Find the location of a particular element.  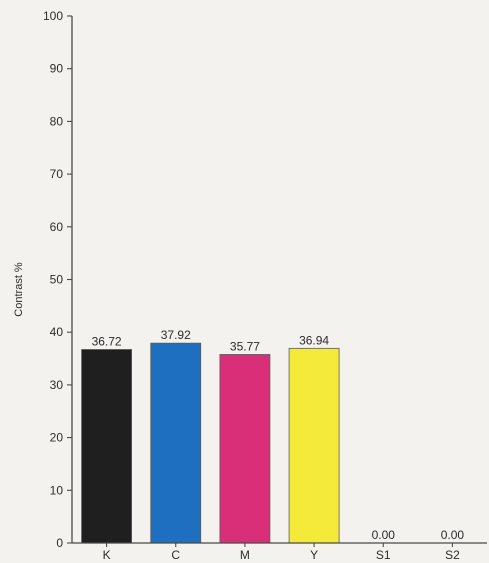

data-label-y: 36.94 is located at coordinates (314, 340).